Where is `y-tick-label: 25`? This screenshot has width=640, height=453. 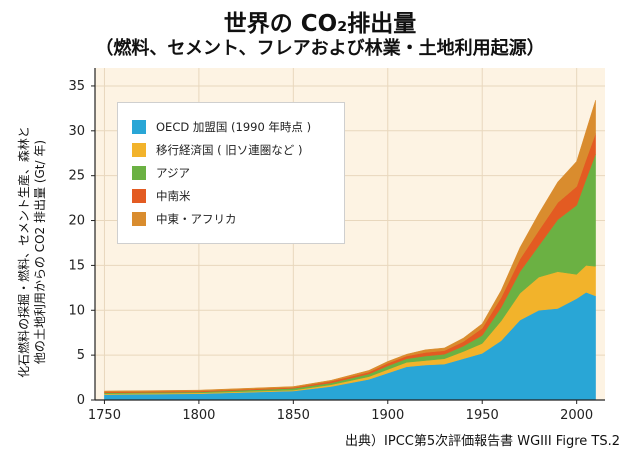 y-tick-label: 25 is located at coordinates (76, 176).